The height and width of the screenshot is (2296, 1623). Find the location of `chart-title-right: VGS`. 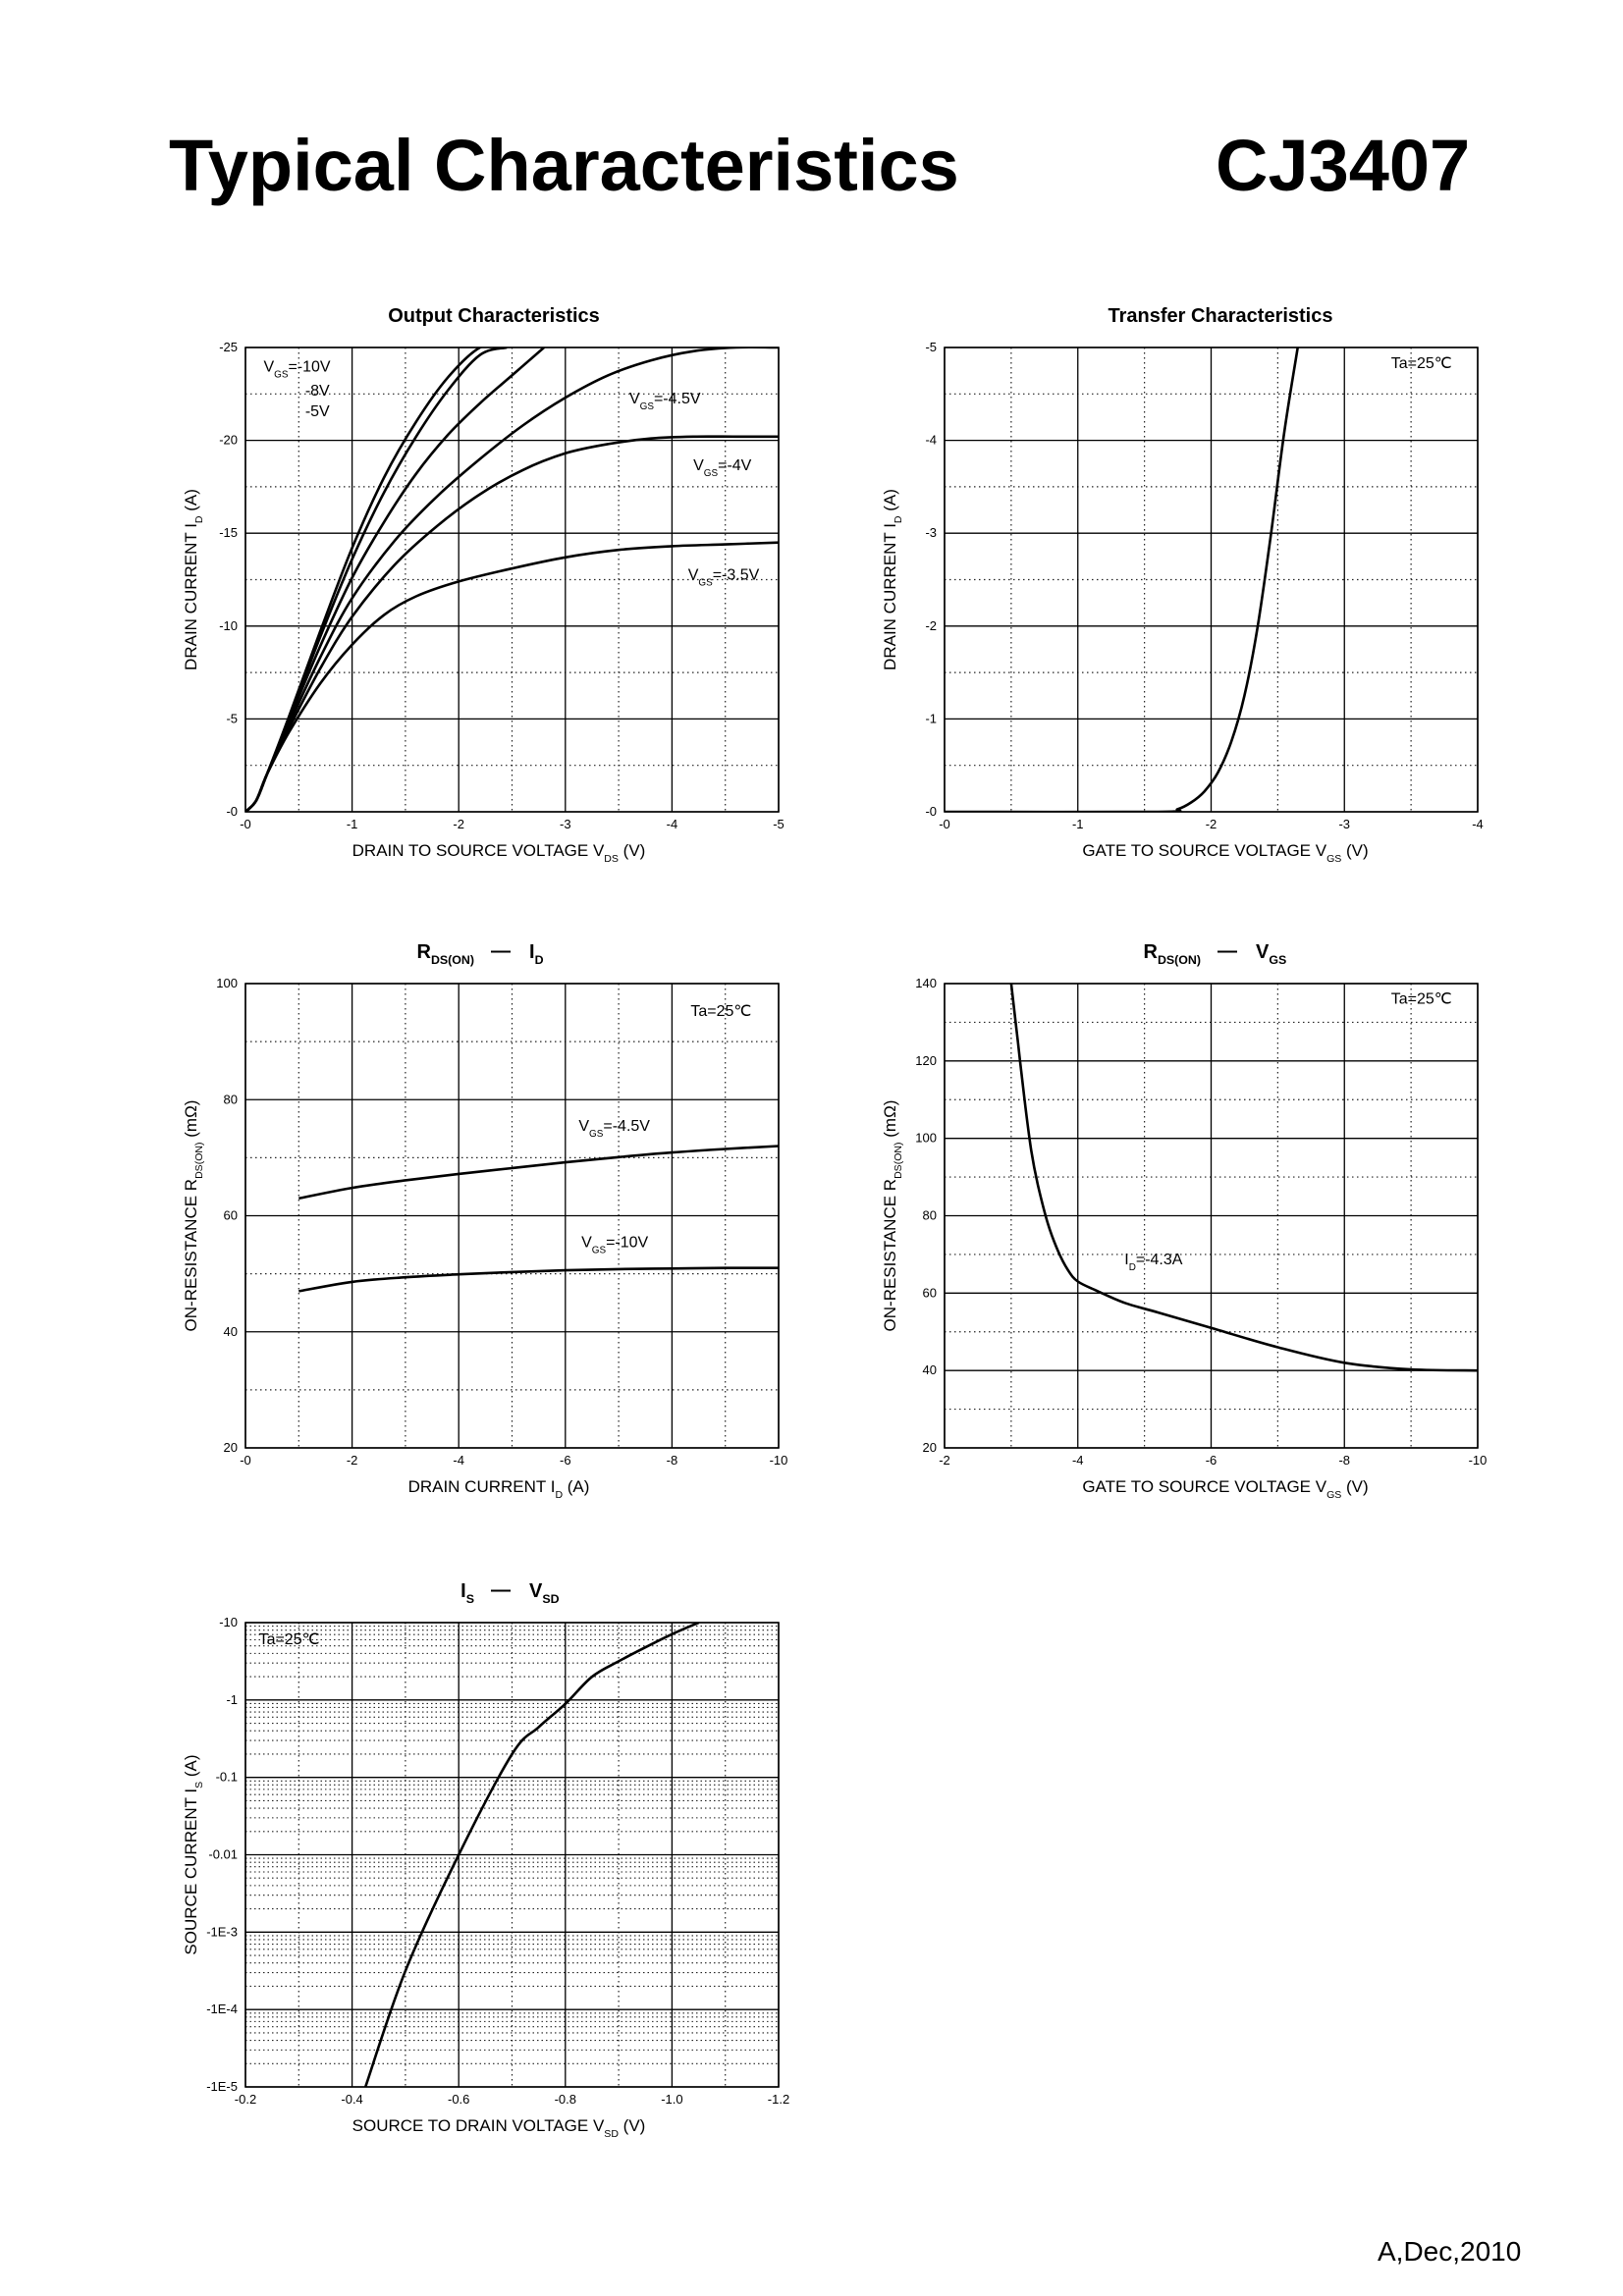

chart-title-right: VGS is located at coordinates (1271, 954).